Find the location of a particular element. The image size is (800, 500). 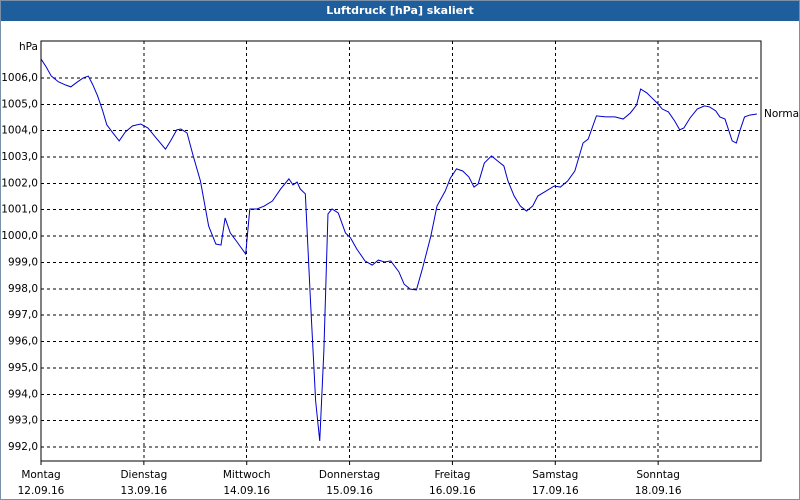

x-tick-label: 16.09.16 is located at coordinates (452, 491).